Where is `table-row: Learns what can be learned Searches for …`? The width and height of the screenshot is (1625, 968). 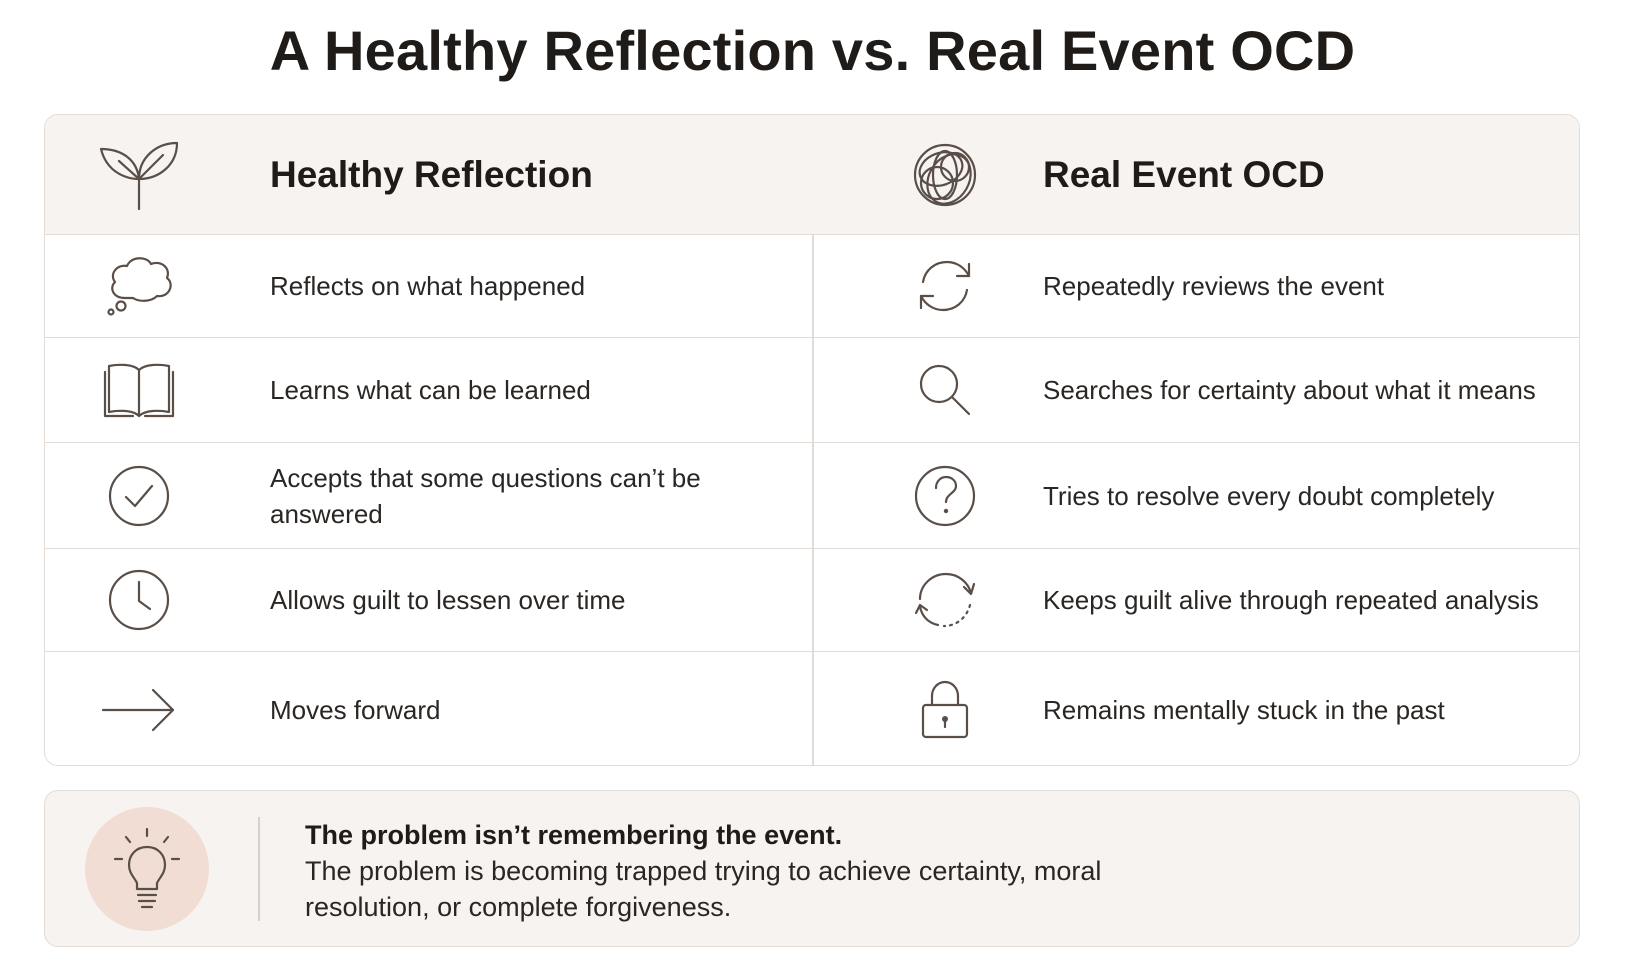
table-row: Learns what can be learned Searches for … is located at coordinates (812, 390).